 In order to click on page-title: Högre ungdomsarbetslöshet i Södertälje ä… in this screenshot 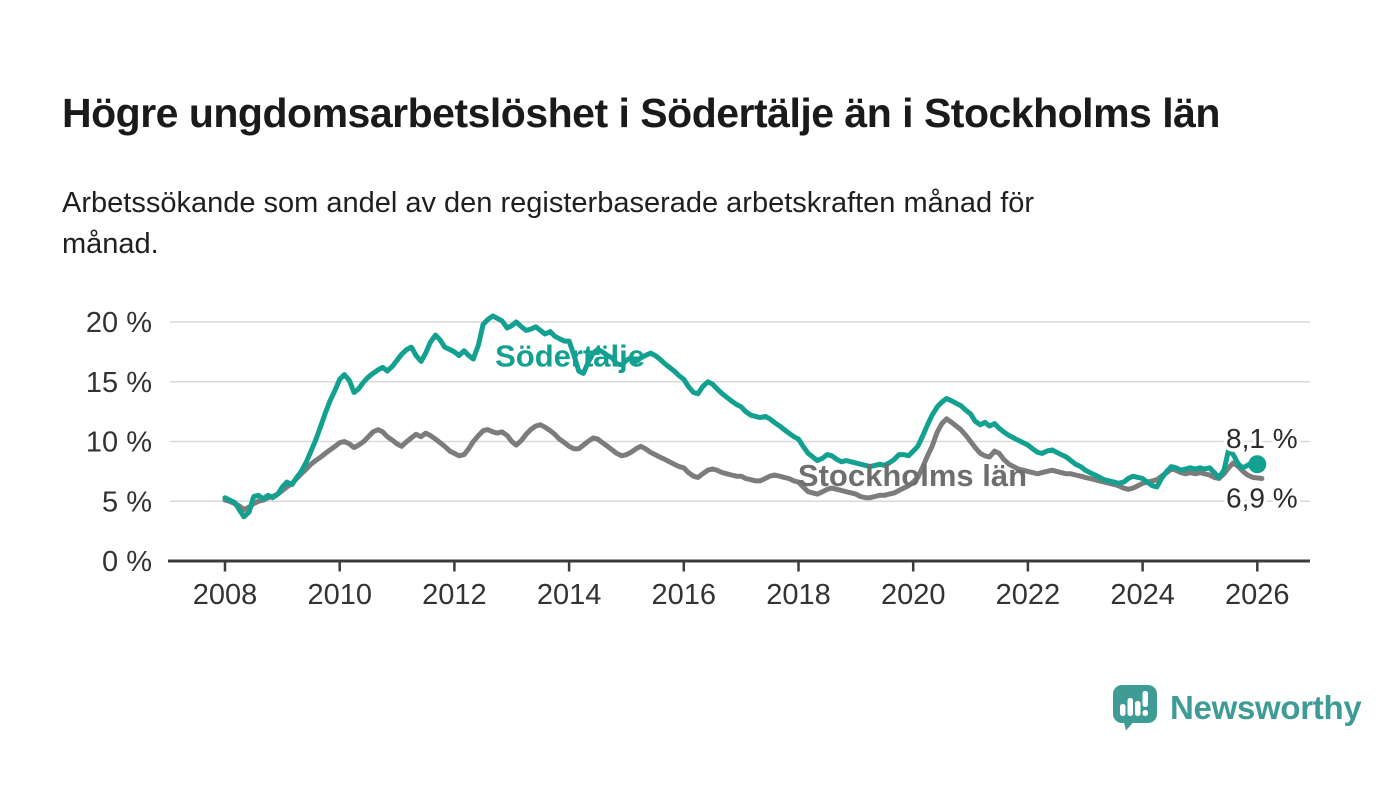, I will do `click(641, 113)`.